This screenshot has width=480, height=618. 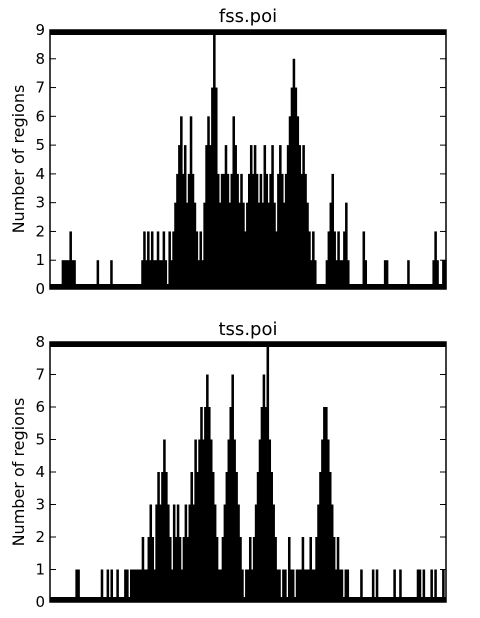 What do you see at coordinates (248, 329) in the screenshot?
I see `chart-title: tss.poi` at bounding box center [248, 329].